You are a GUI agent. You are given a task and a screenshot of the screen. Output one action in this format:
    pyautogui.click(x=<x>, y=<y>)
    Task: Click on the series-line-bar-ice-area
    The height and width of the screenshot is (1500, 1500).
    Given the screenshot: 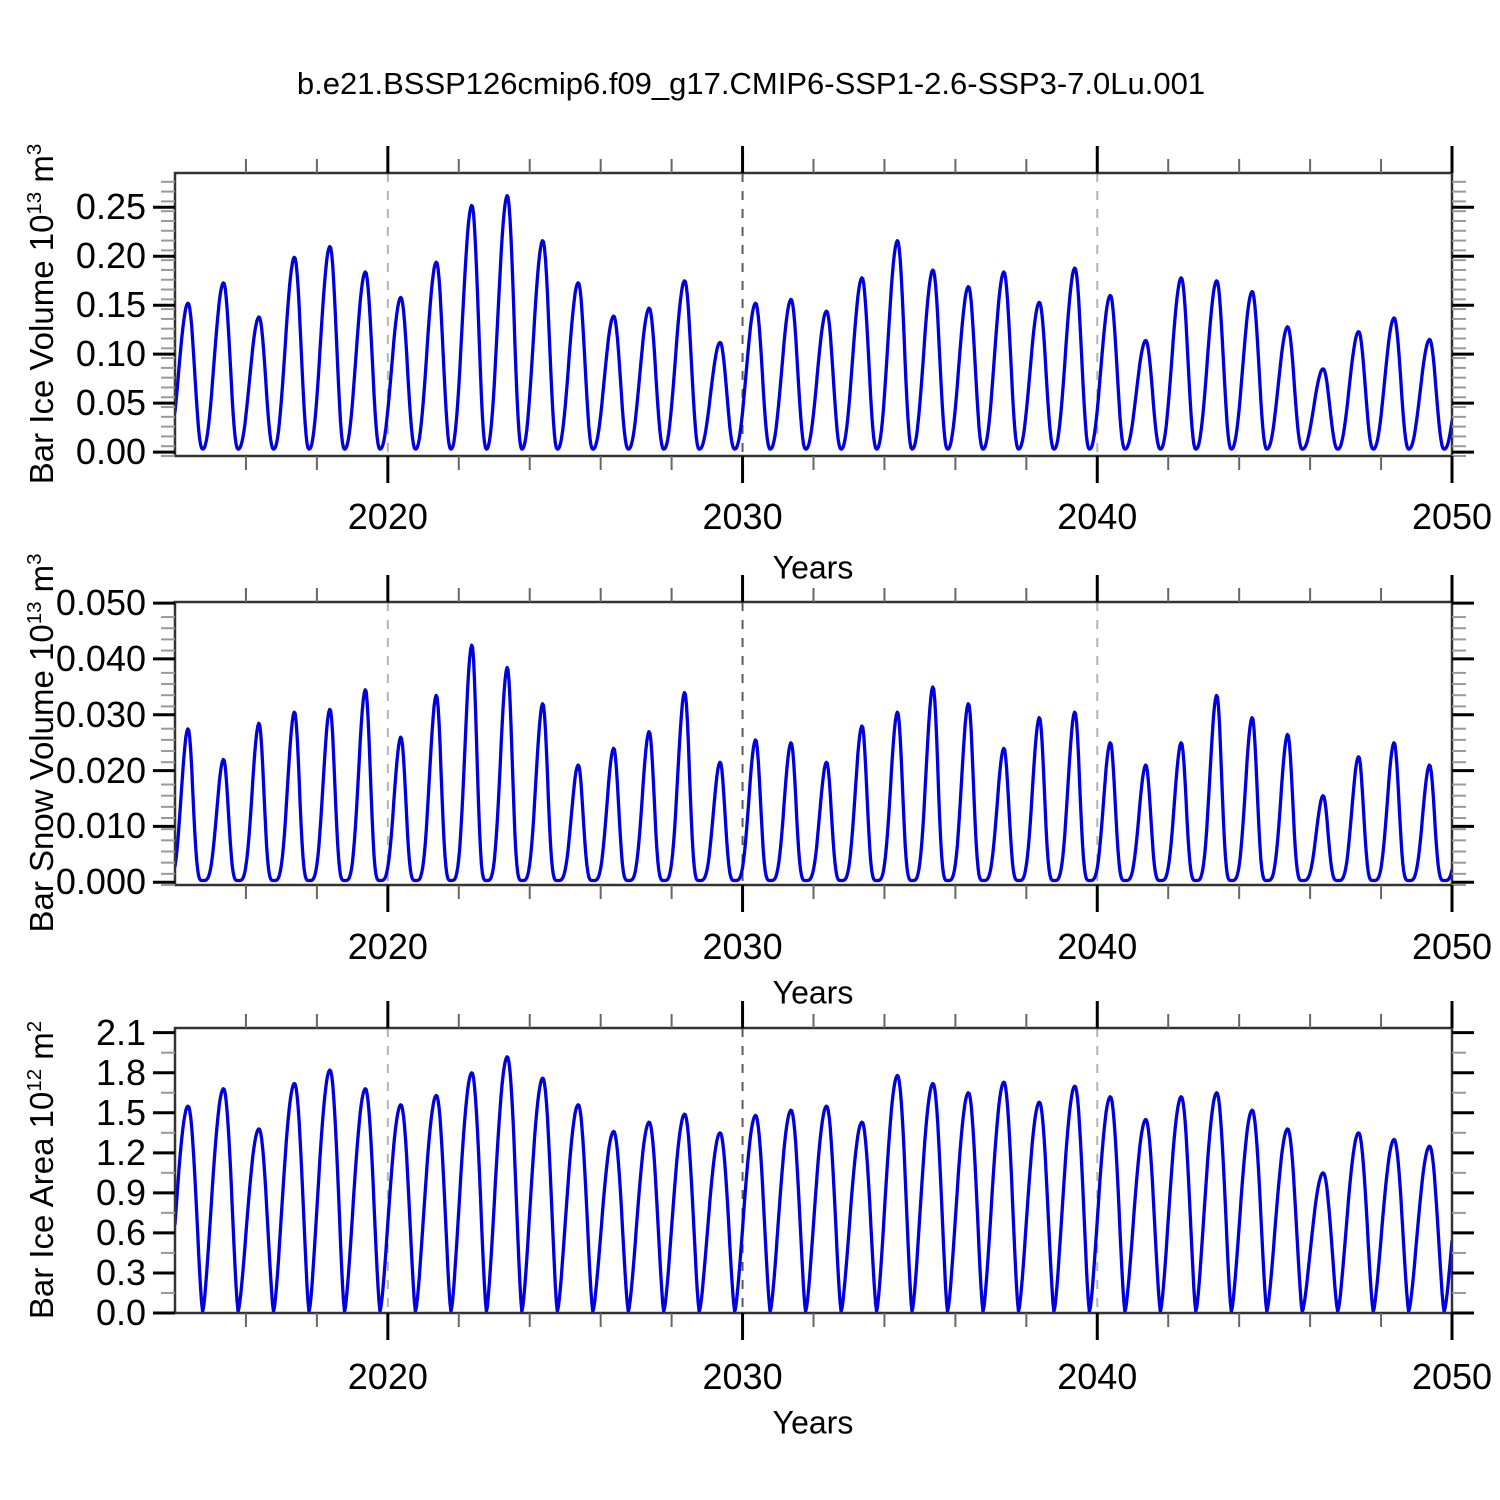 What is the action you would take?
    pyautogui.click(x=813, y=1184)
    